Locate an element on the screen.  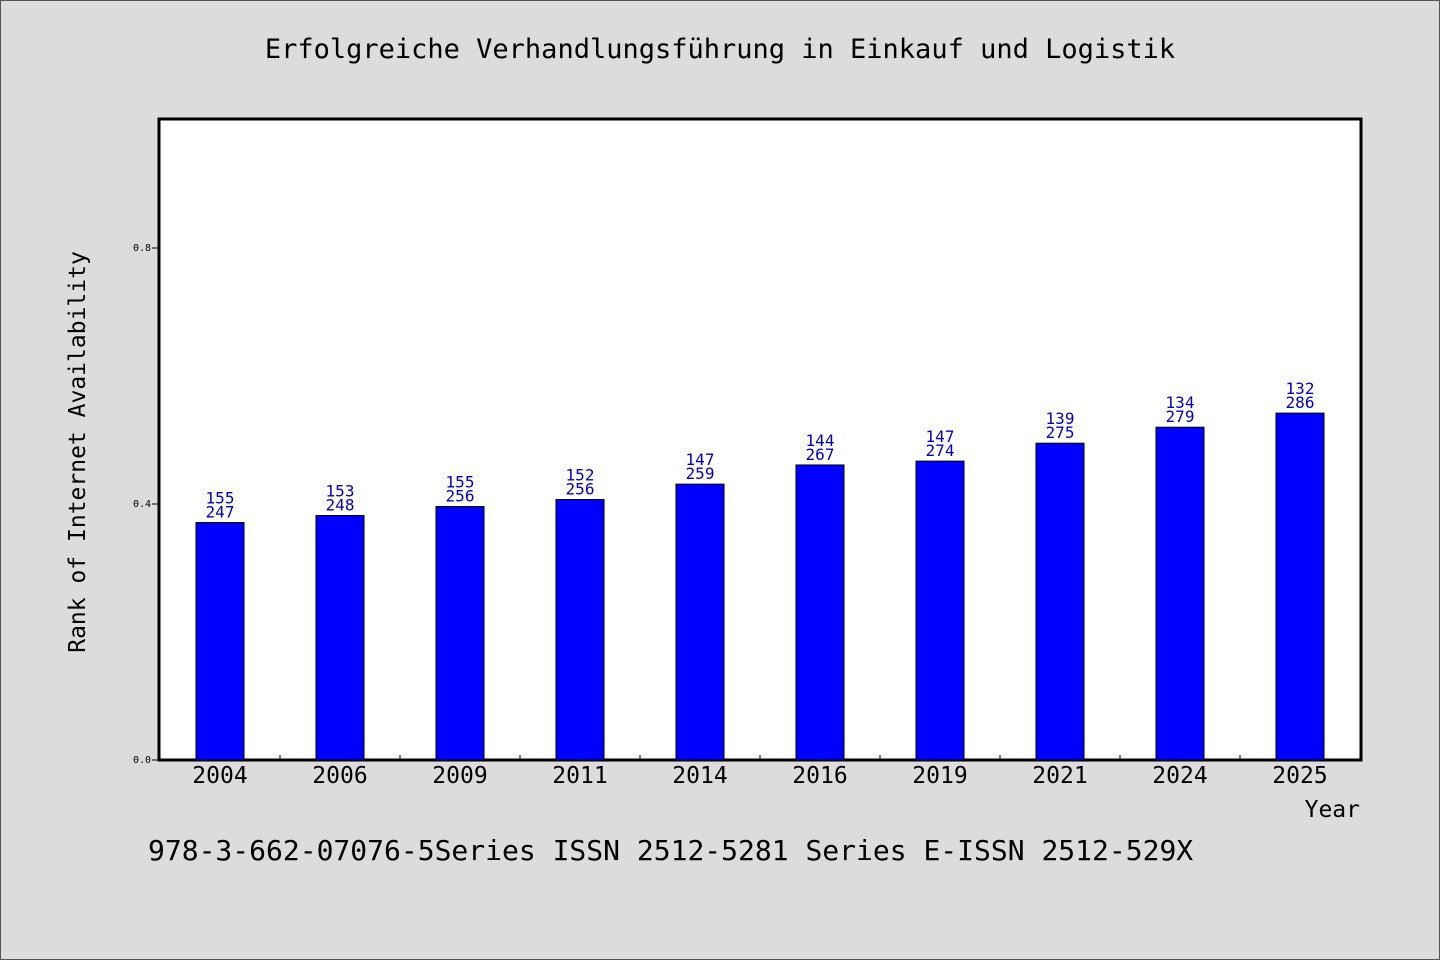
bar-label-top-2021: 139 is located at coordinates (1060, 418).